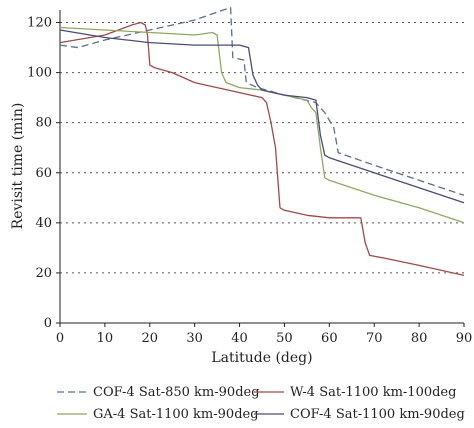  I want to click on x-tick-label: 40, so click(239, 338).